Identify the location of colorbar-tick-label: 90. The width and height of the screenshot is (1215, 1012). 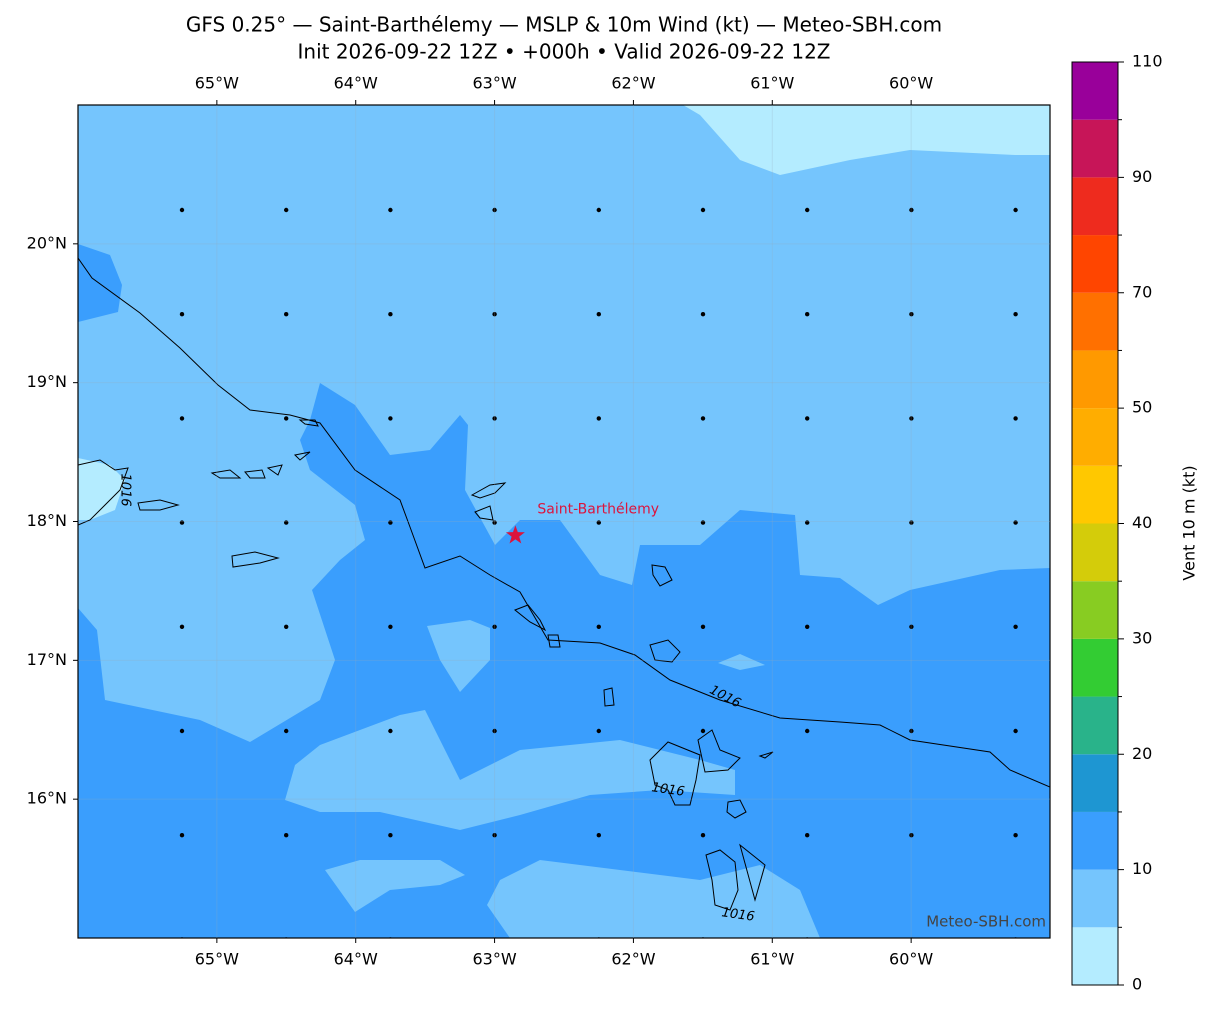
(1142, 176).